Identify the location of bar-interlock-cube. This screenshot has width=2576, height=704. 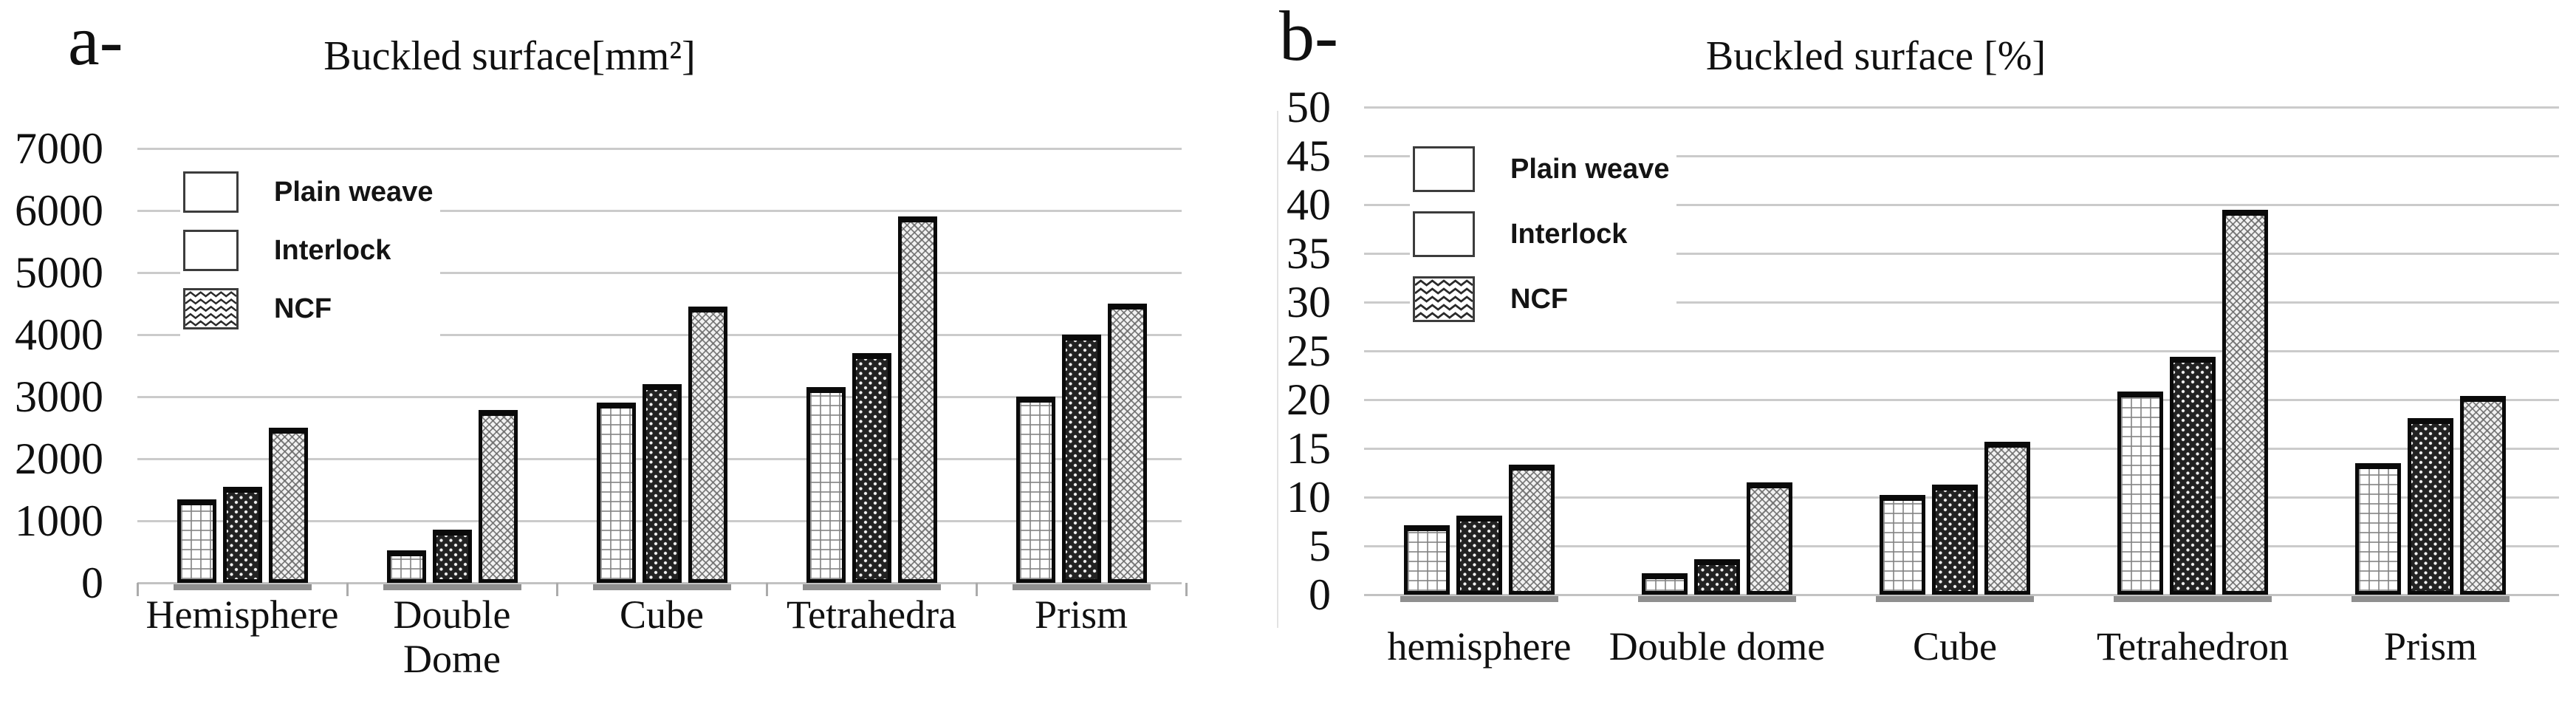
(1955, 539).